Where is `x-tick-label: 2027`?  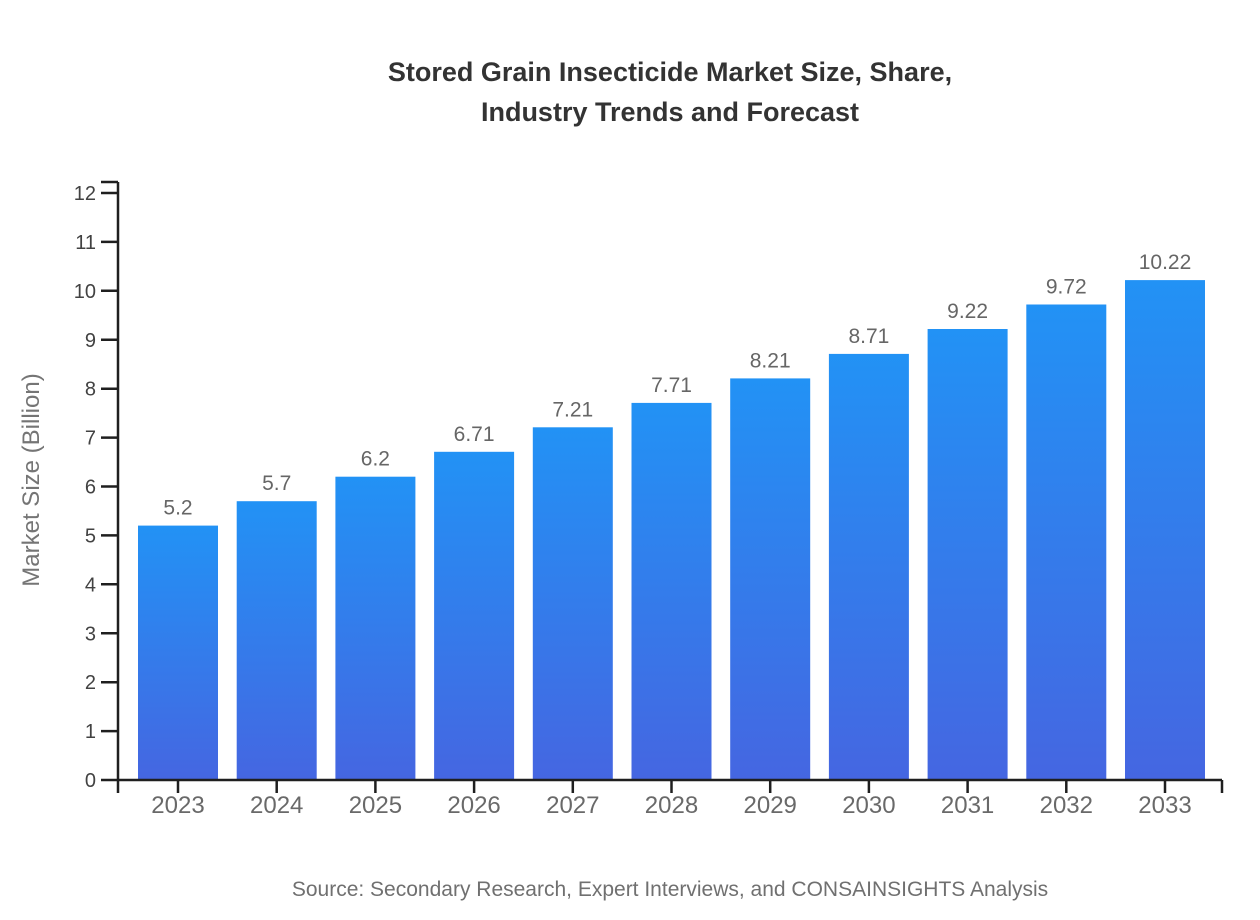
x-tick-label: 2027 is located at coordinates (572, 805).